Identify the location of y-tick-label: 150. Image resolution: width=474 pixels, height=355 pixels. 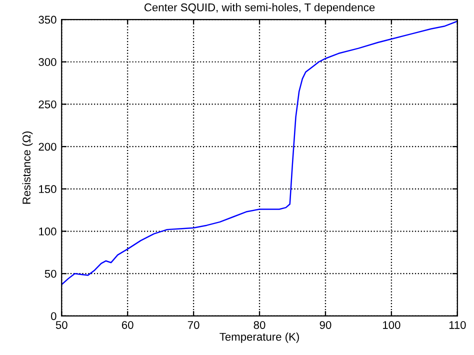
(47, 189).